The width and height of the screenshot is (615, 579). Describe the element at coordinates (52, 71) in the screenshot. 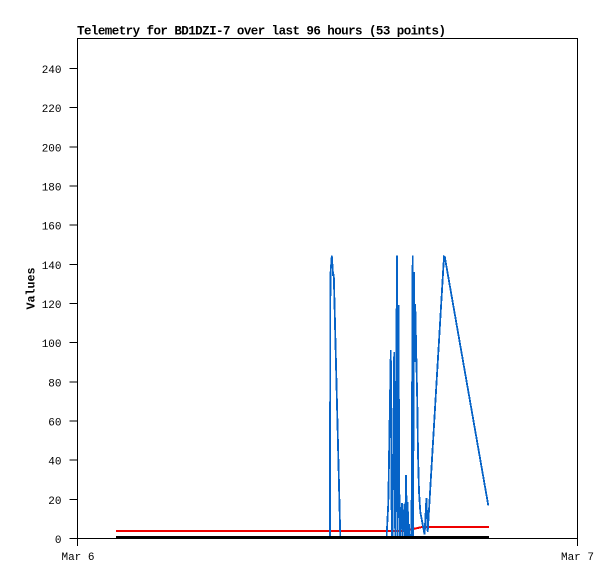

I see `svg-text: 240` at that location.